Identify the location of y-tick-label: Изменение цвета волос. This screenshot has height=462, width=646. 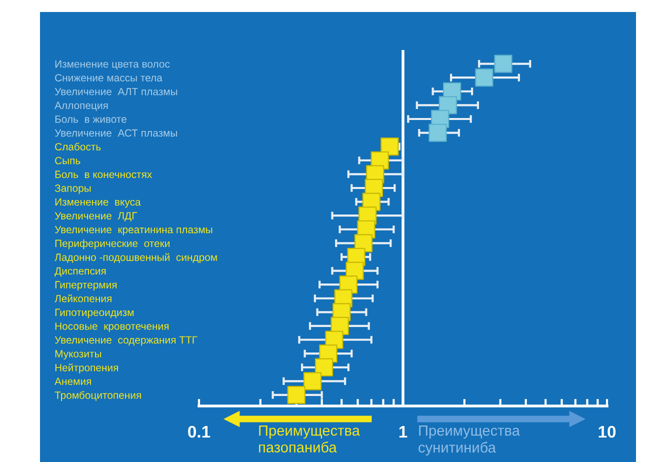
(112, 65).